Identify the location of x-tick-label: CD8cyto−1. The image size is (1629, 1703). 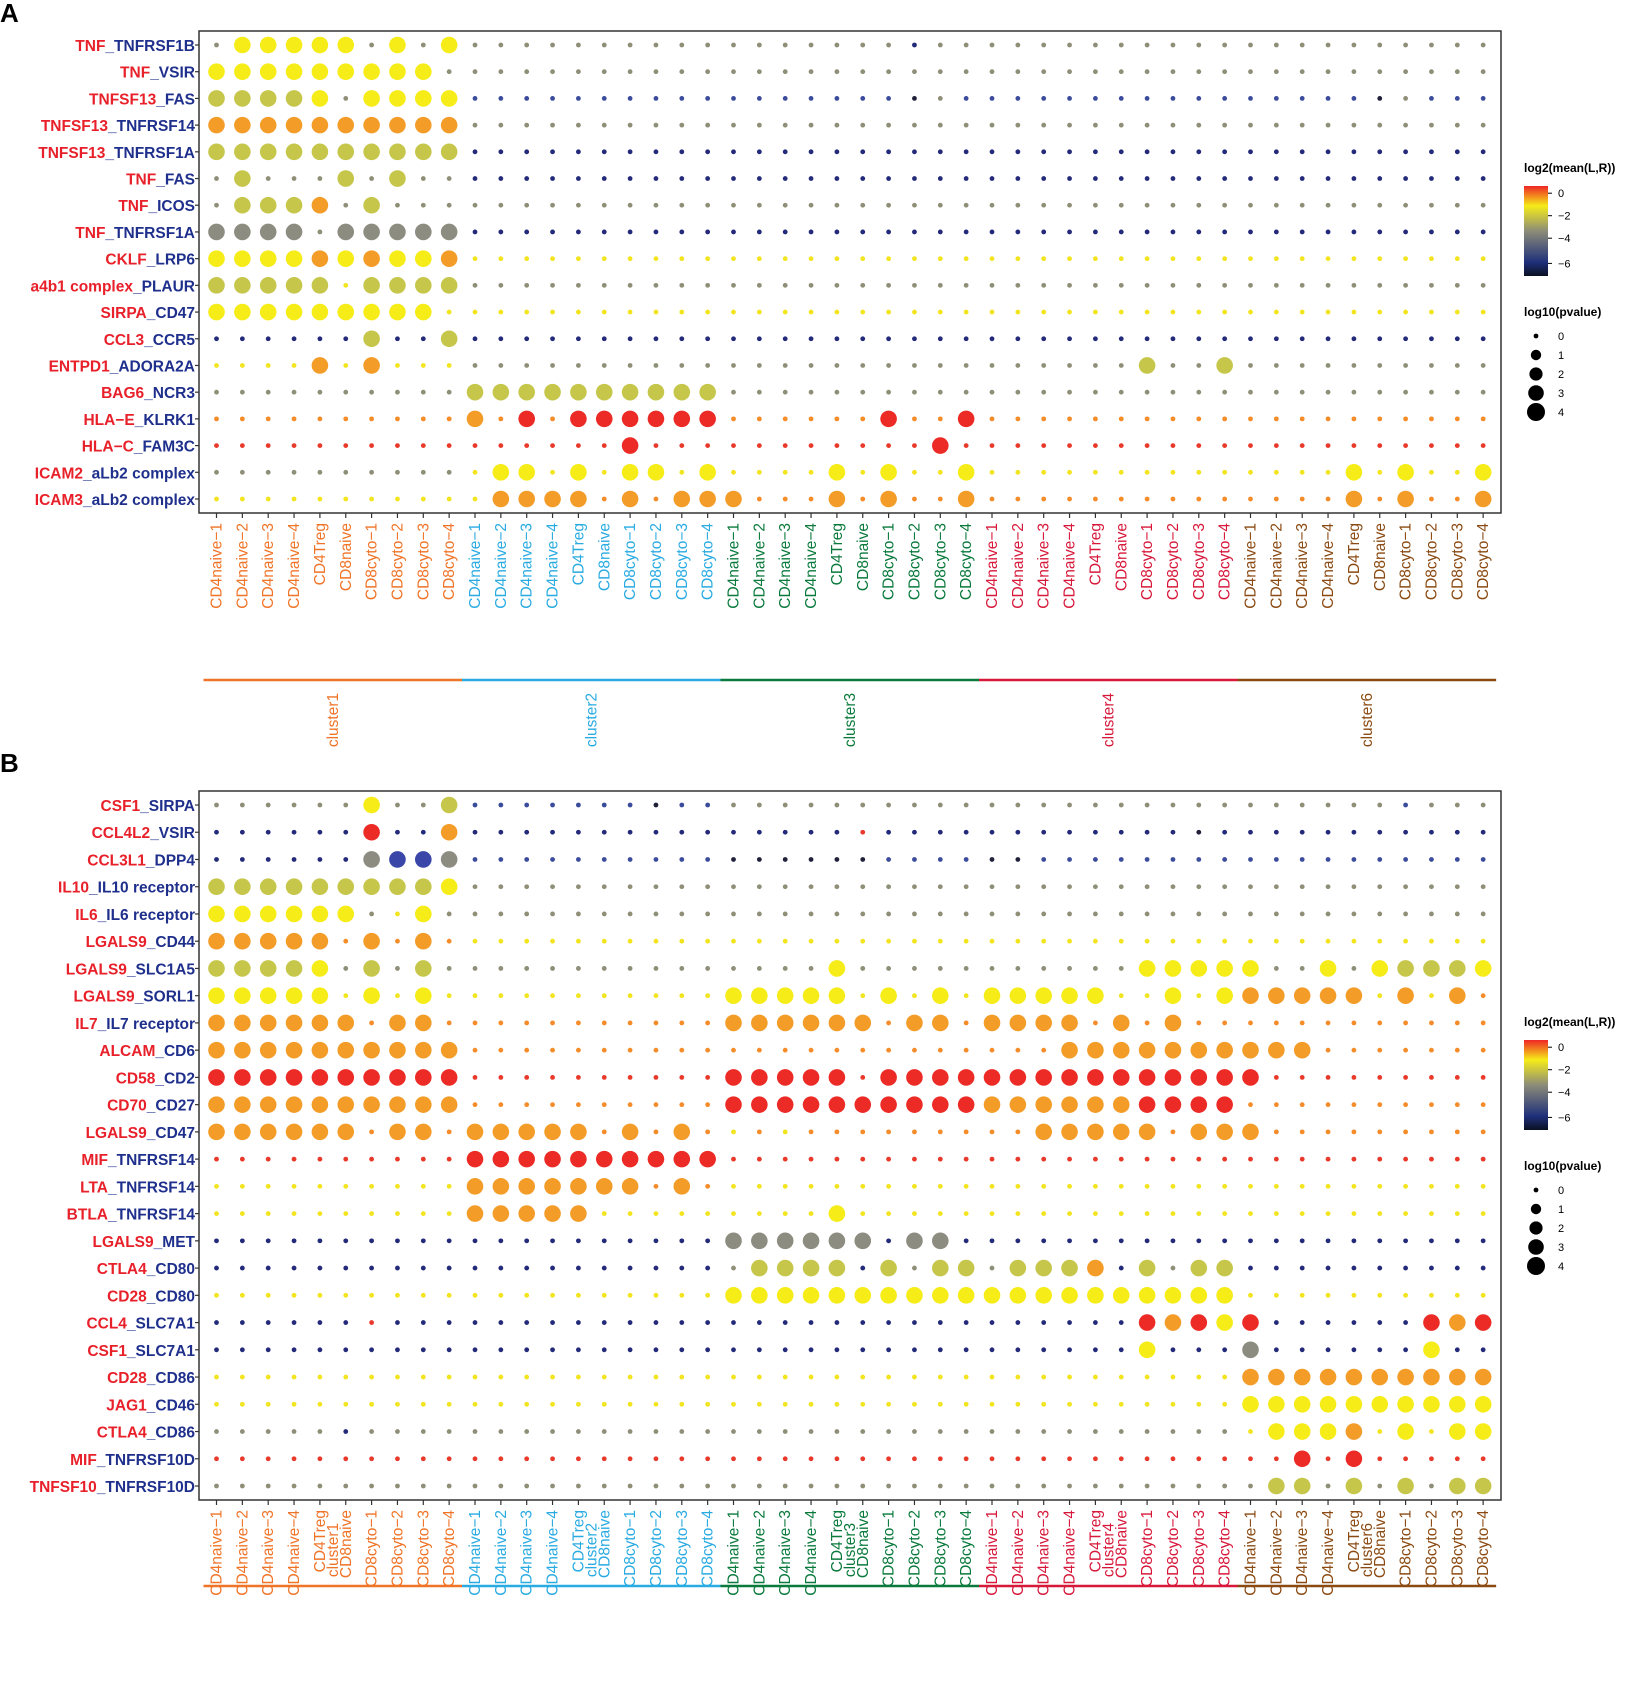
(1147, 1548).